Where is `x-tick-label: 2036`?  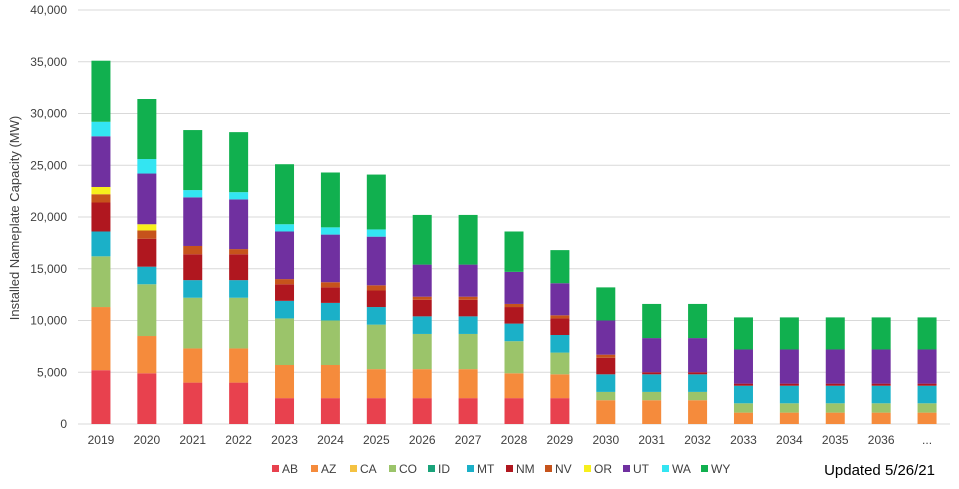 x-tick-label: 2036 is located at coordinates (881, 440).